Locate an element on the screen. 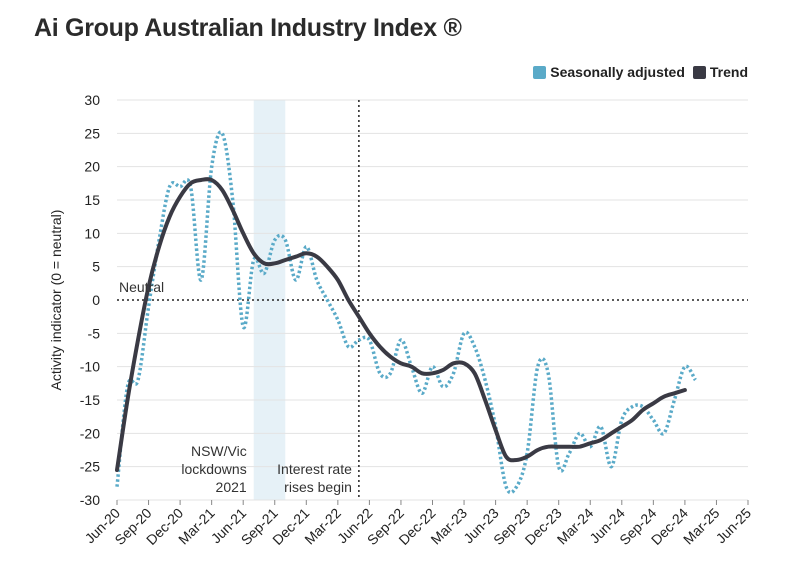 The image size is (788, 577). annotation-interest-rate: Interest rate is located at coordinates (314, 469).